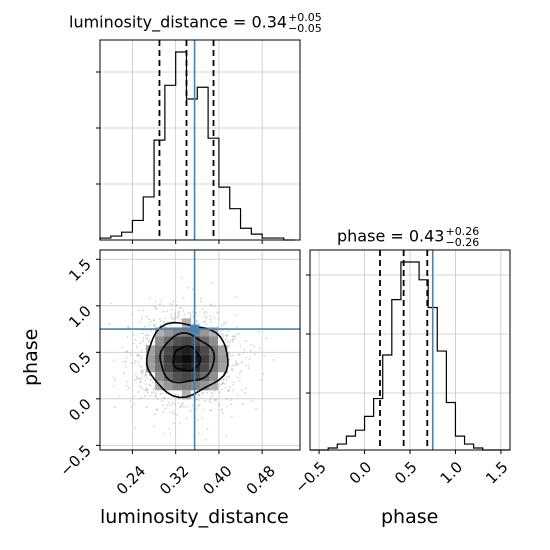  What do you see at coordinates (305, 28) in the screenshot?
I see `luminosity-distance-title-lower: −0.05` at bounding box center [305, 28].